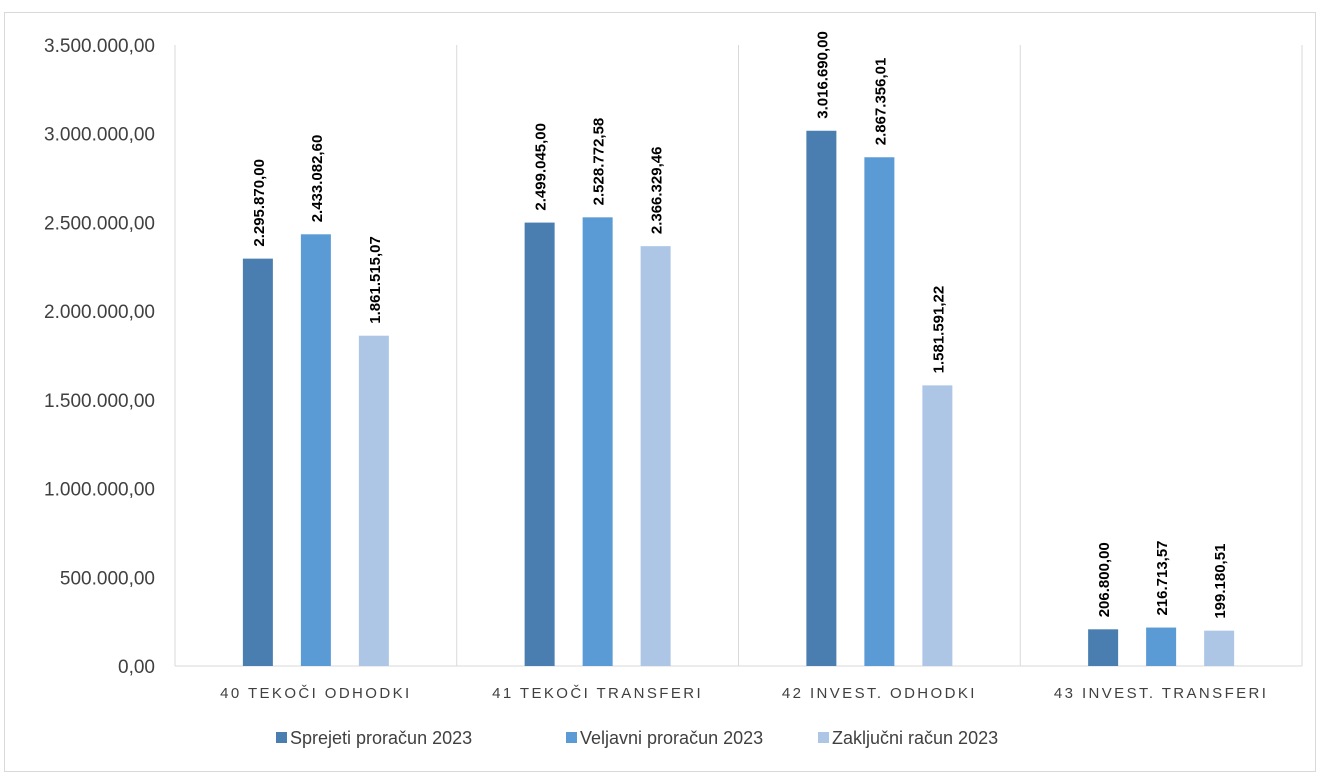  I want to click on y-tick-label: 0,00, so click(136, 667).